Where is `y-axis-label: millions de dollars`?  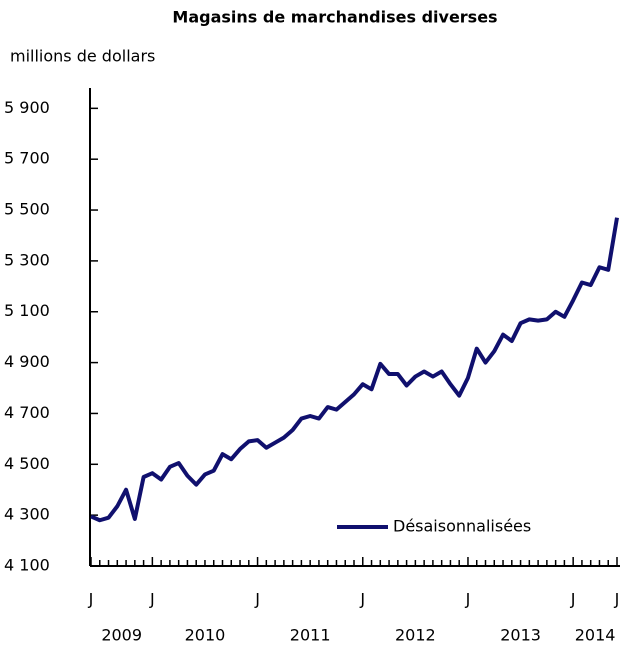 y-axis-label: millions de dollars is located at coordinates (82, 56).